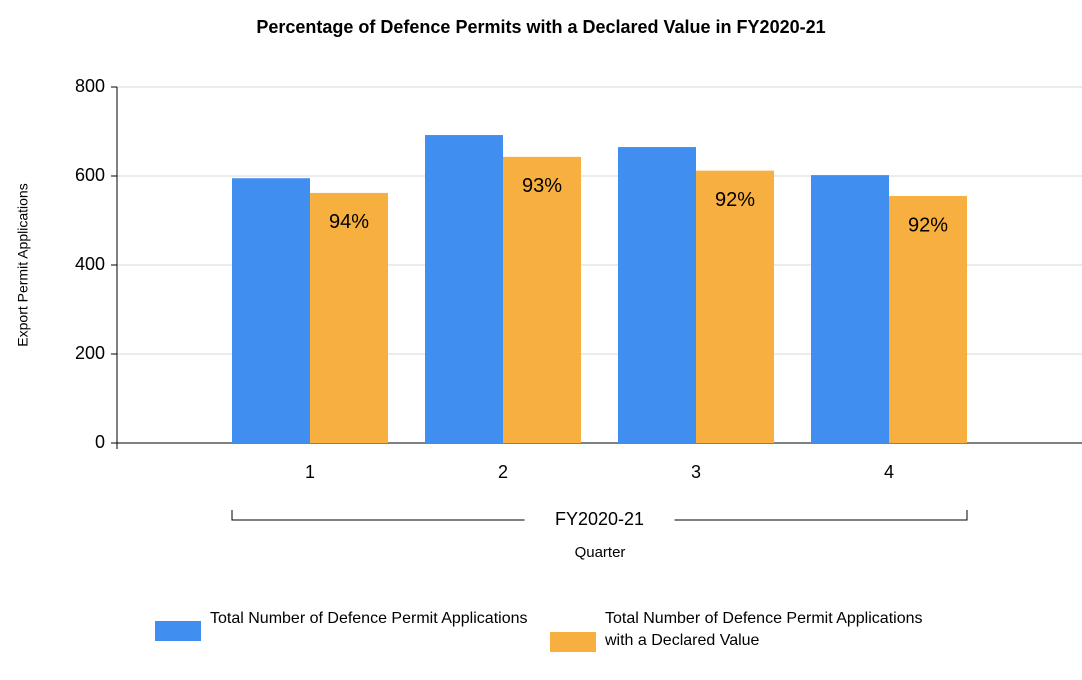  I want to click on x-tick-label: 2, so click(503, 472).